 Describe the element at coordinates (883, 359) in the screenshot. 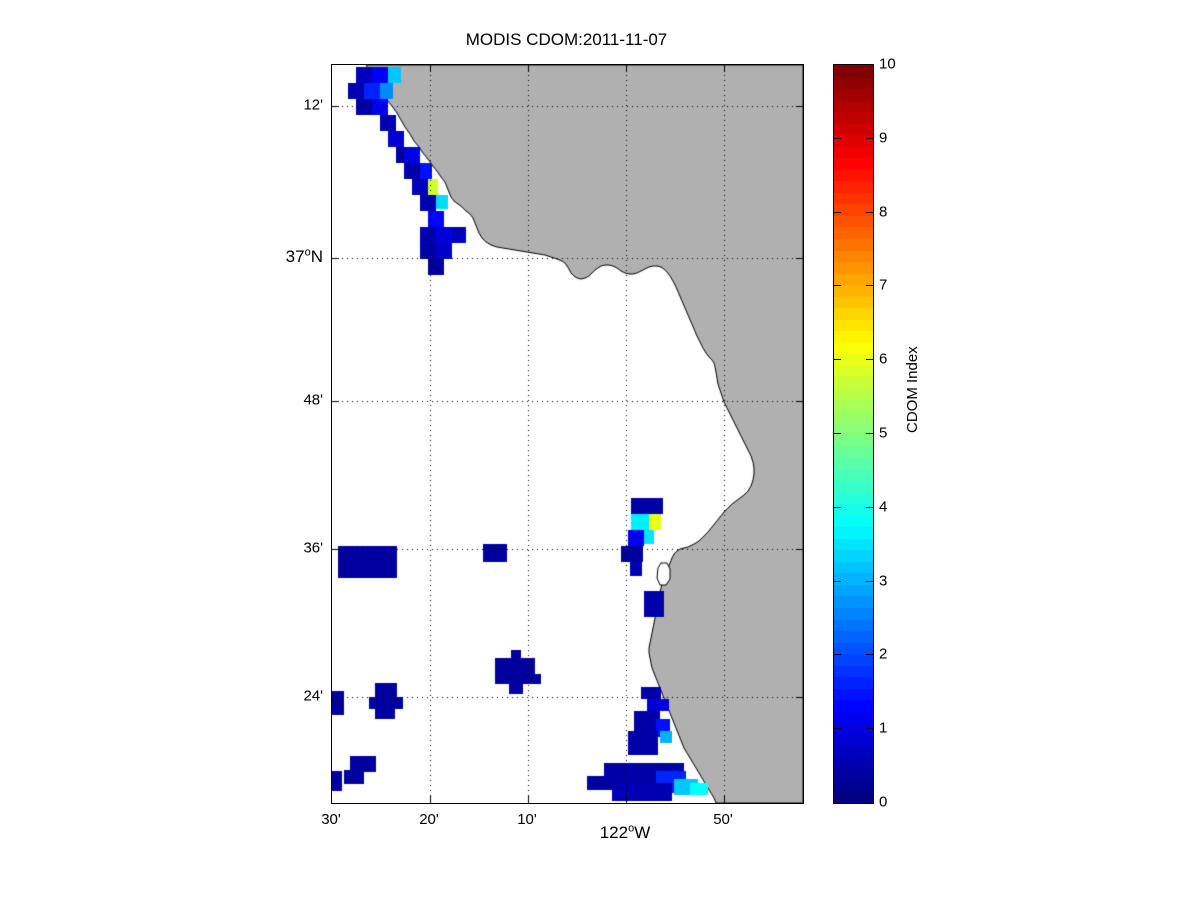

I see `colorbar-label-6: 6` at that location.